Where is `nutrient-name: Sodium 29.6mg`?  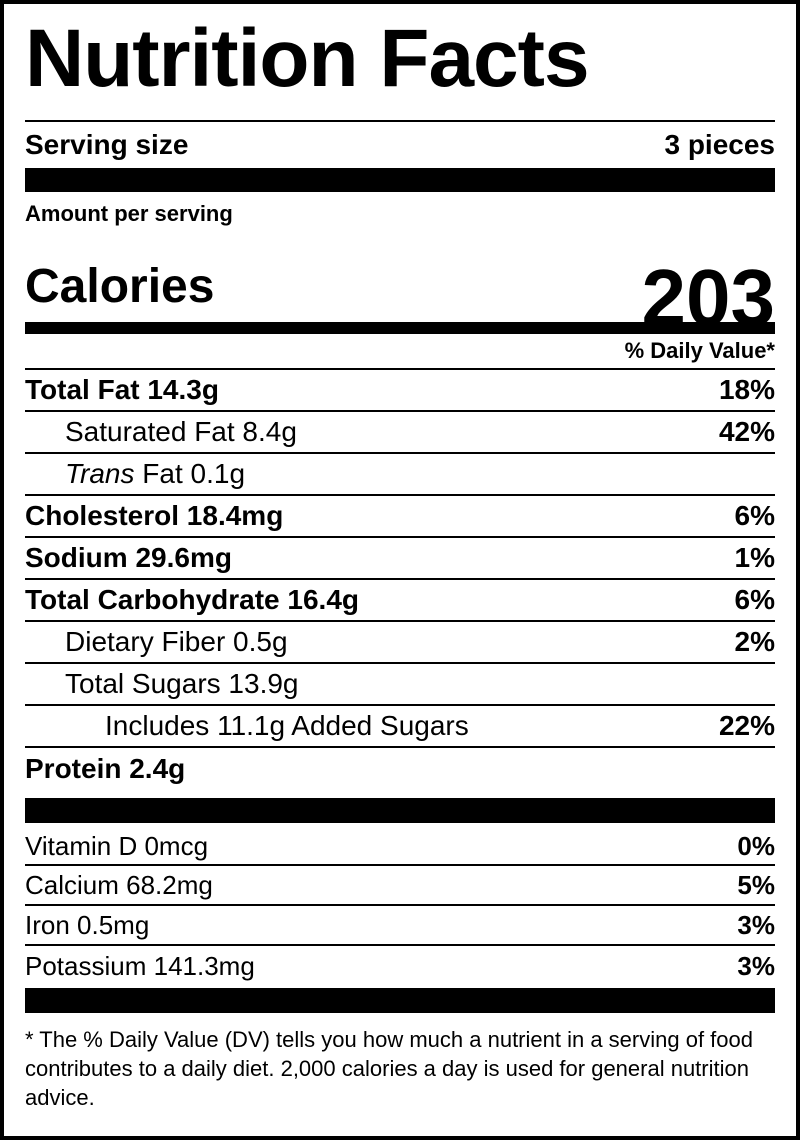
nutrient-name: Sodium 29.6mg is located at coordinates (128, 558).